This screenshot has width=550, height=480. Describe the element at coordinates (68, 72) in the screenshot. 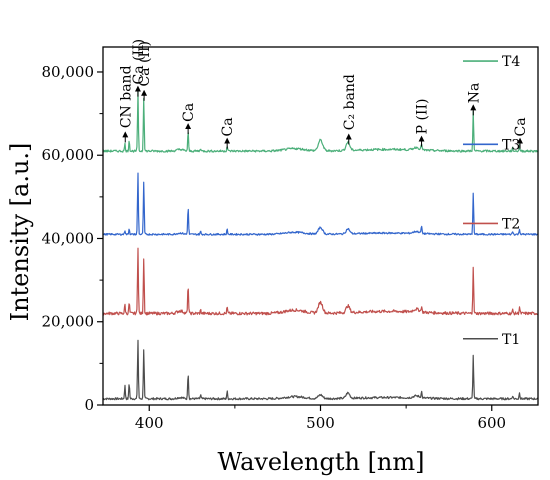

I see `y-tick-label: 80,000` at that location.